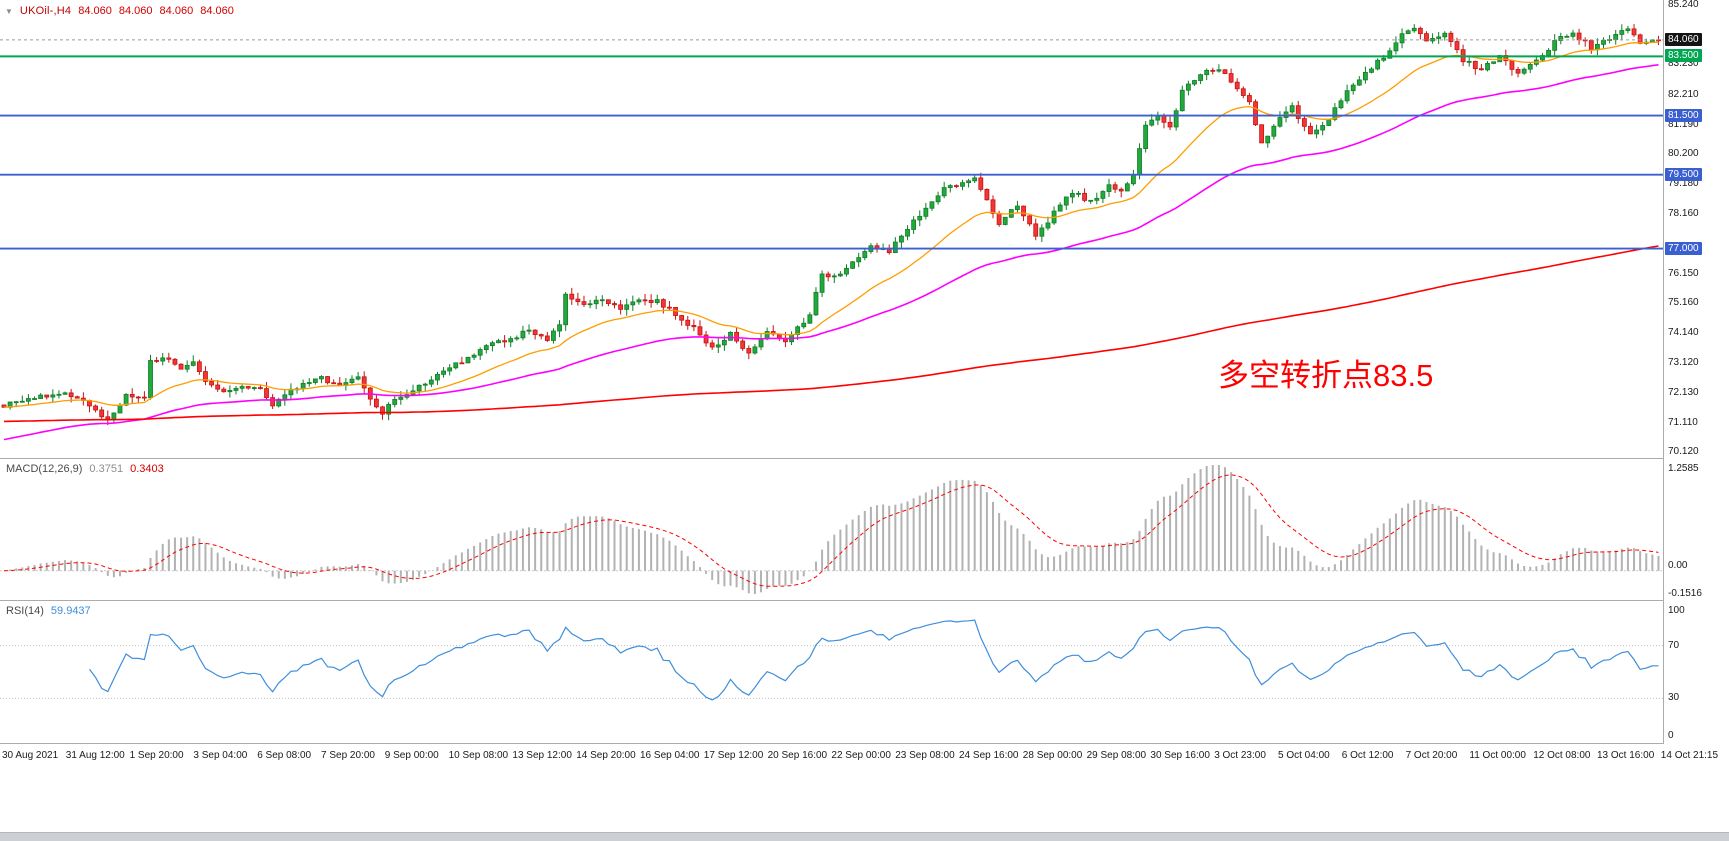  What do you see at coordinates (147, 469) in the screenshot?
I see `macd-signal-value: 0.3403` at bounding box center [147, 469].